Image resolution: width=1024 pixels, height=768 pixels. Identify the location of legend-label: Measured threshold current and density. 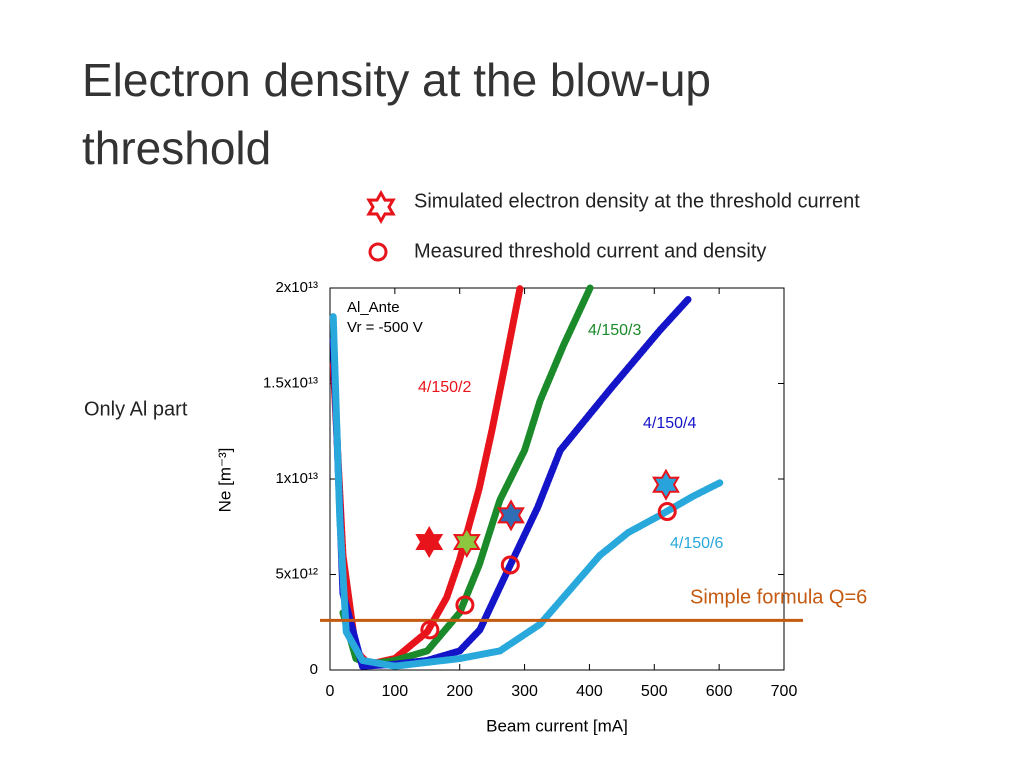
(590, 251).